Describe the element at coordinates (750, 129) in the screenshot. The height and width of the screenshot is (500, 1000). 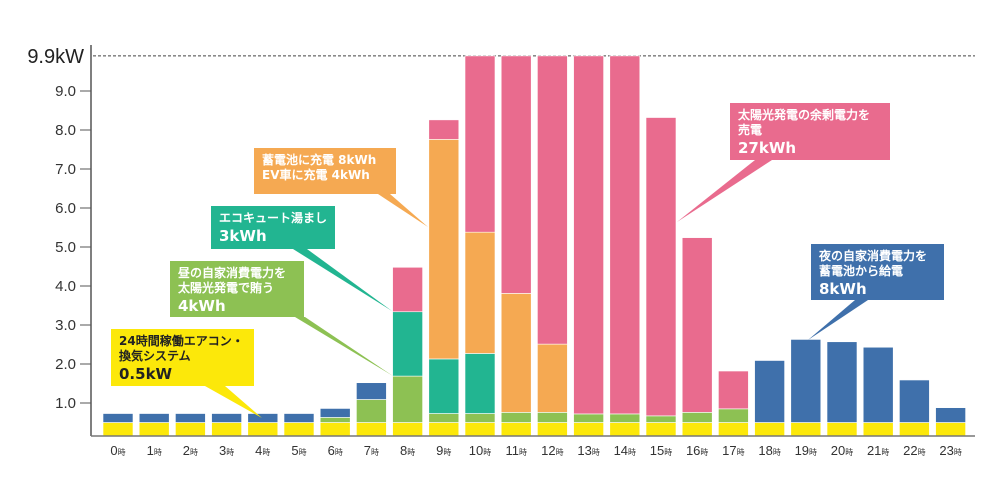
I see `callout-text: 売電` at that location.